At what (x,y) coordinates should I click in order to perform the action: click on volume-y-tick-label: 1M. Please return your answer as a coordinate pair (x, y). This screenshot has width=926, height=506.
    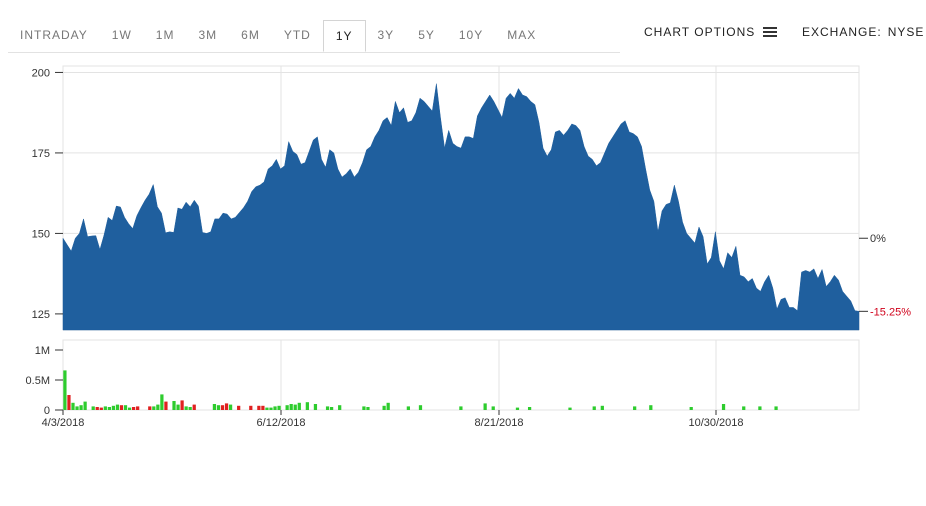
    Looking at the image, I should click on (42, 351).